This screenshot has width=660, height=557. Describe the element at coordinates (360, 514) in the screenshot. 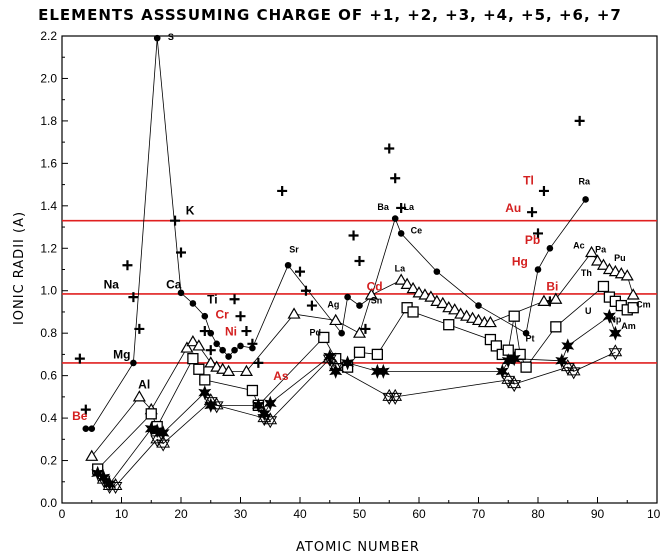

I see `x-tick-label: 50` at that location.